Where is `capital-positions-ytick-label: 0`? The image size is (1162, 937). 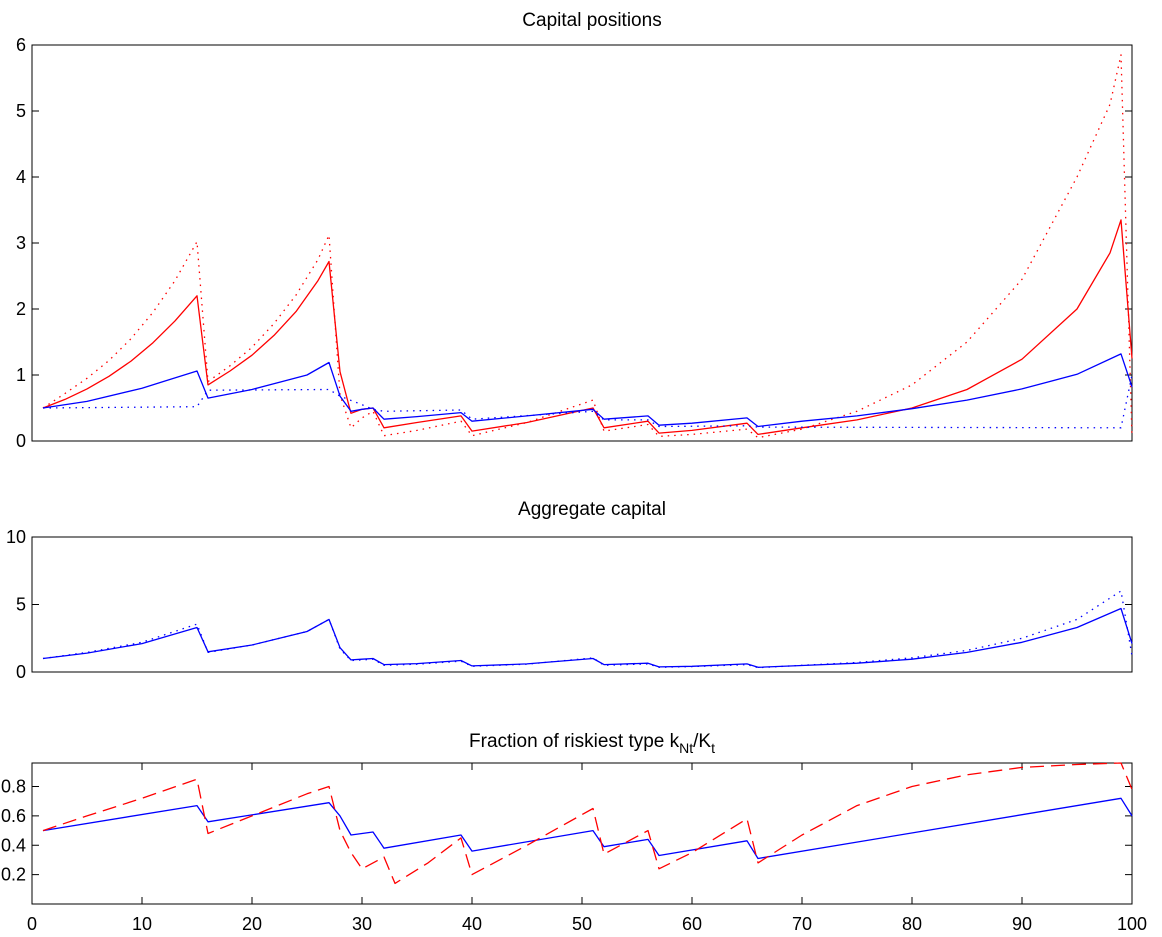
capital-positions-ytick-label: 0 is located at coordinates (21, 441).